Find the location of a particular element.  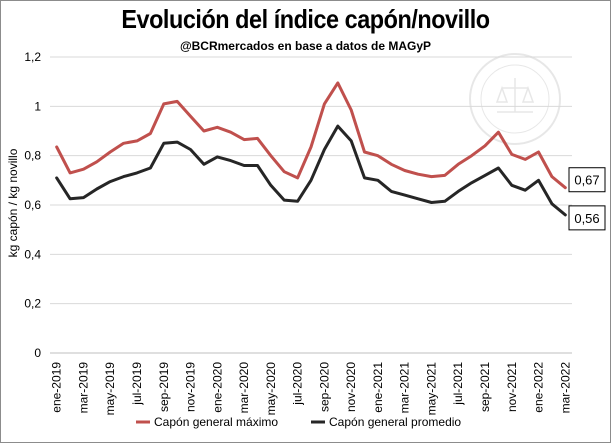

chart-title: Evolución del índice capón/novillo is located at coordinates (305, 19).